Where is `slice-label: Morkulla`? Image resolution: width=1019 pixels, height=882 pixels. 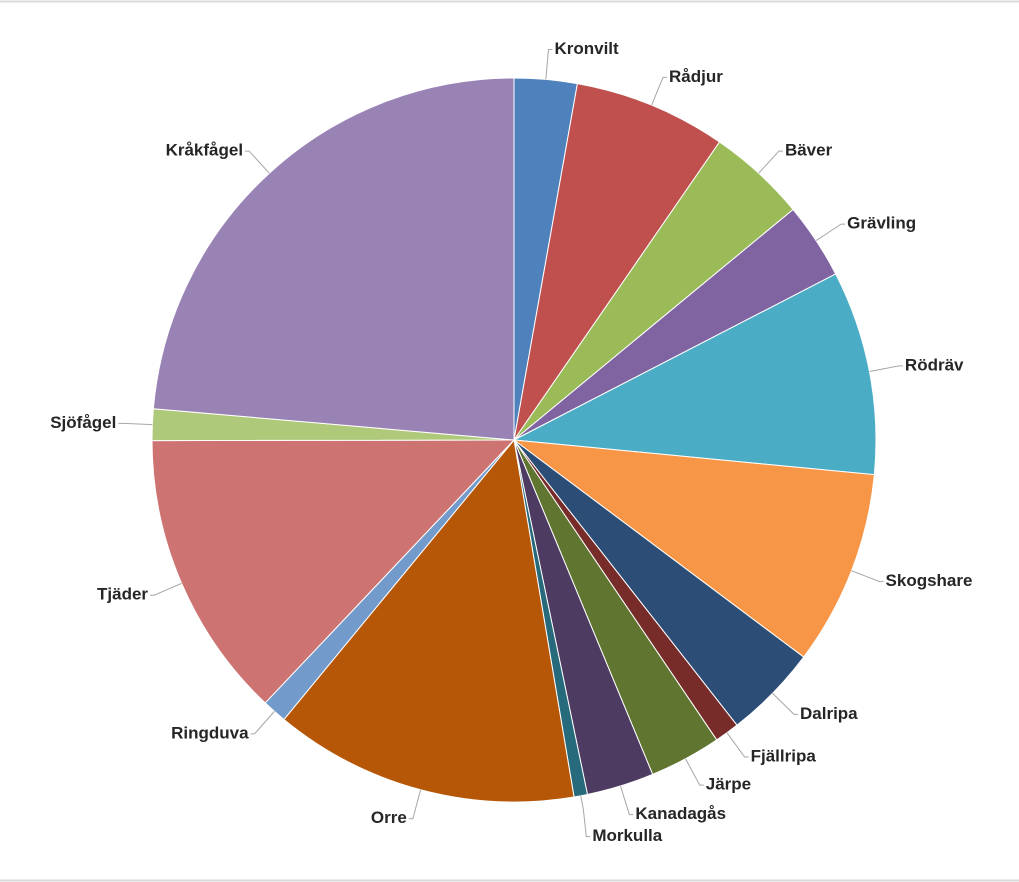 slice-label: Morkulla is located at coordinates (627, 835).